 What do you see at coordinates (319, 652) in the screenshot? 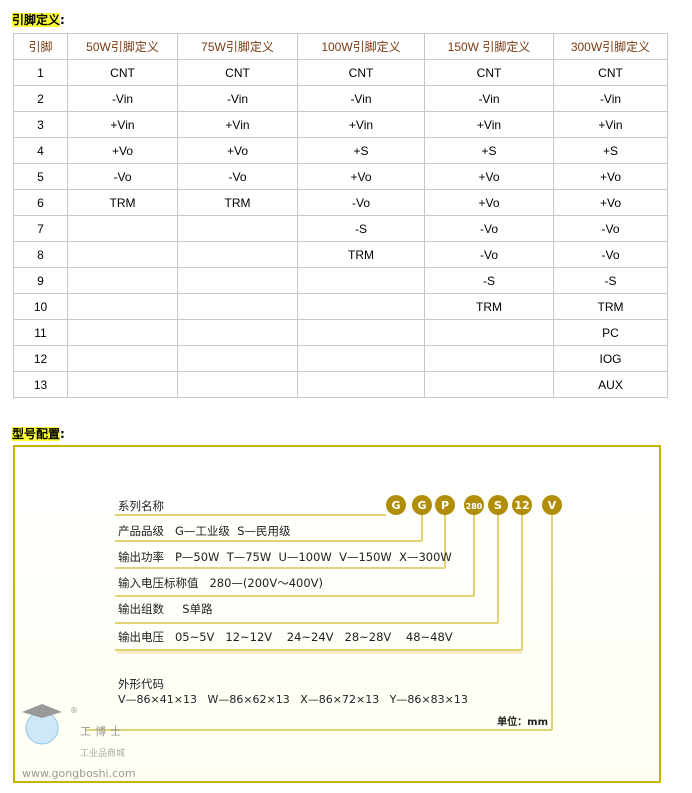
I see `panel-shadow` at bounding box center [319, 652].